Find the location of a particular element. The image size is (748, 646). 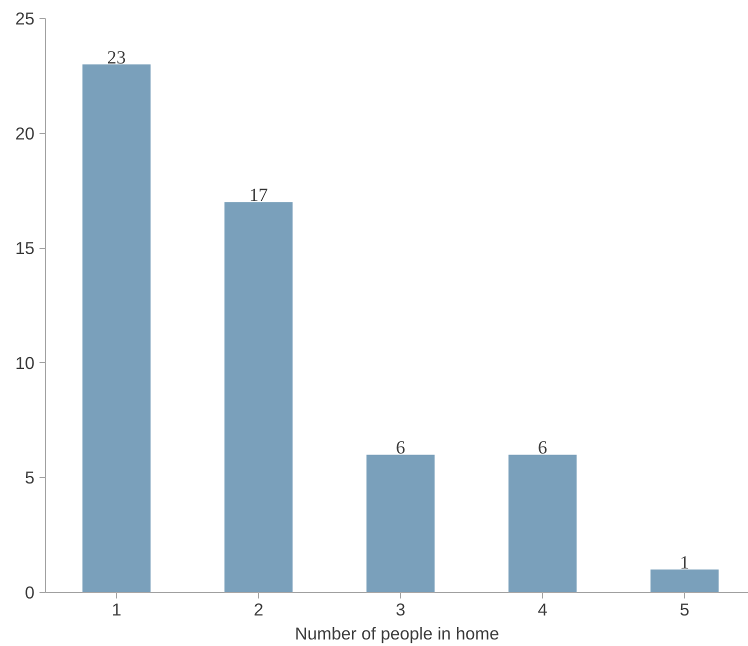

y-tick-label: 20 is located at coordinates (25, 133).